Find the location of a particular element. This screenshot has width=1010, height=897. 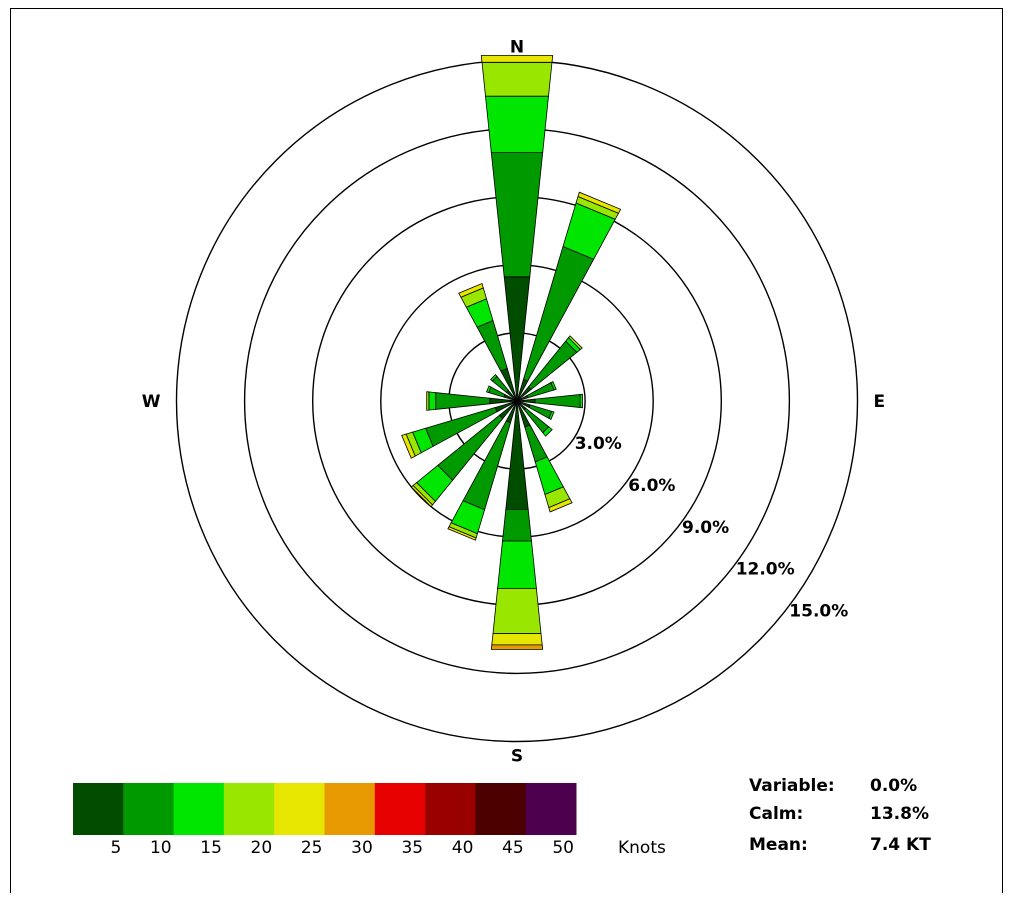

petal-292.5 is located at coordinates (501, 393).